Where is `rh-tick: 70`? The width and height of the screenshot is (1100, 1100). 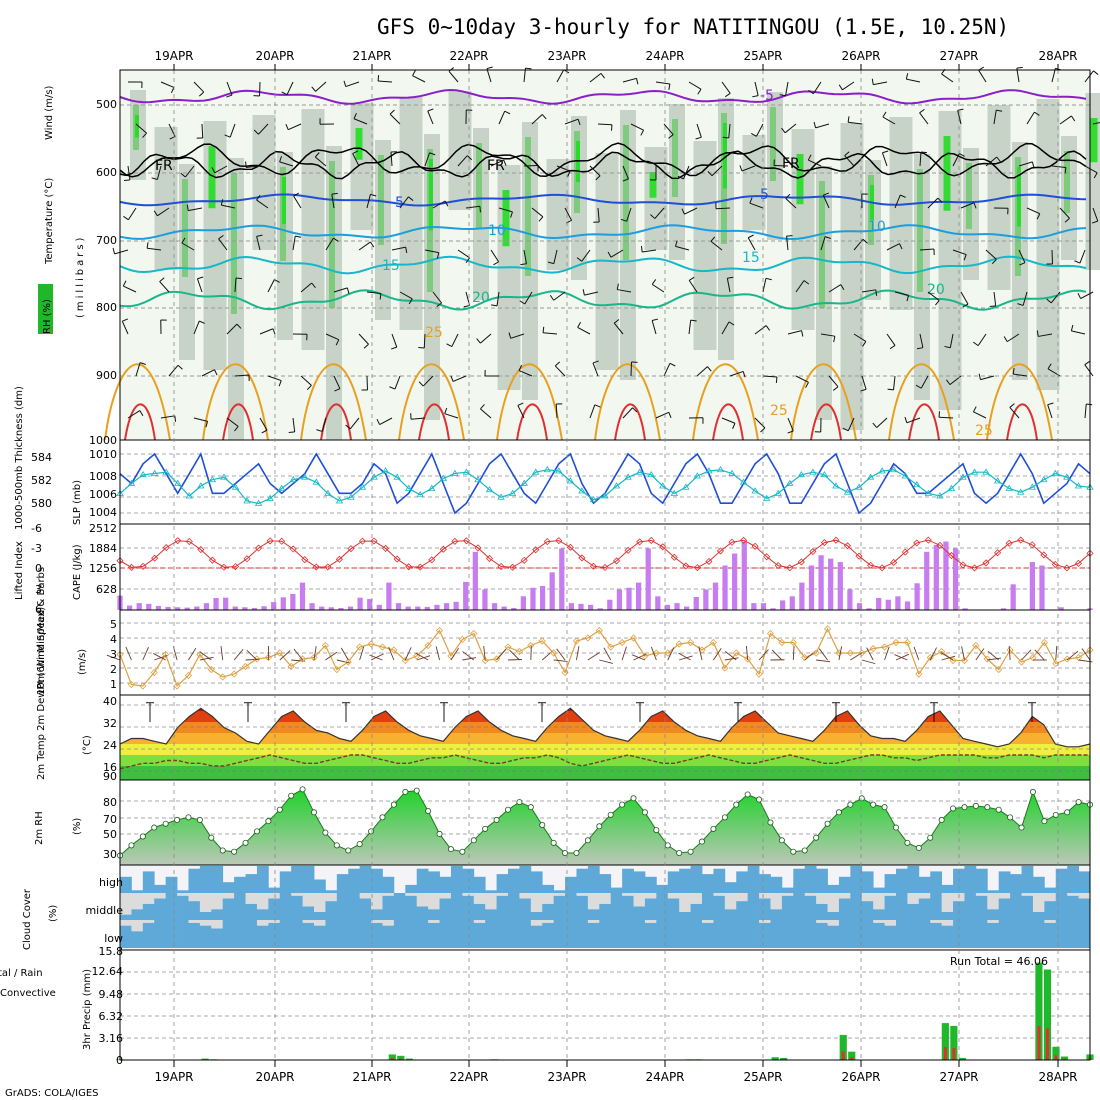
rh-tick: 70 is located at coordinates (110, 819).